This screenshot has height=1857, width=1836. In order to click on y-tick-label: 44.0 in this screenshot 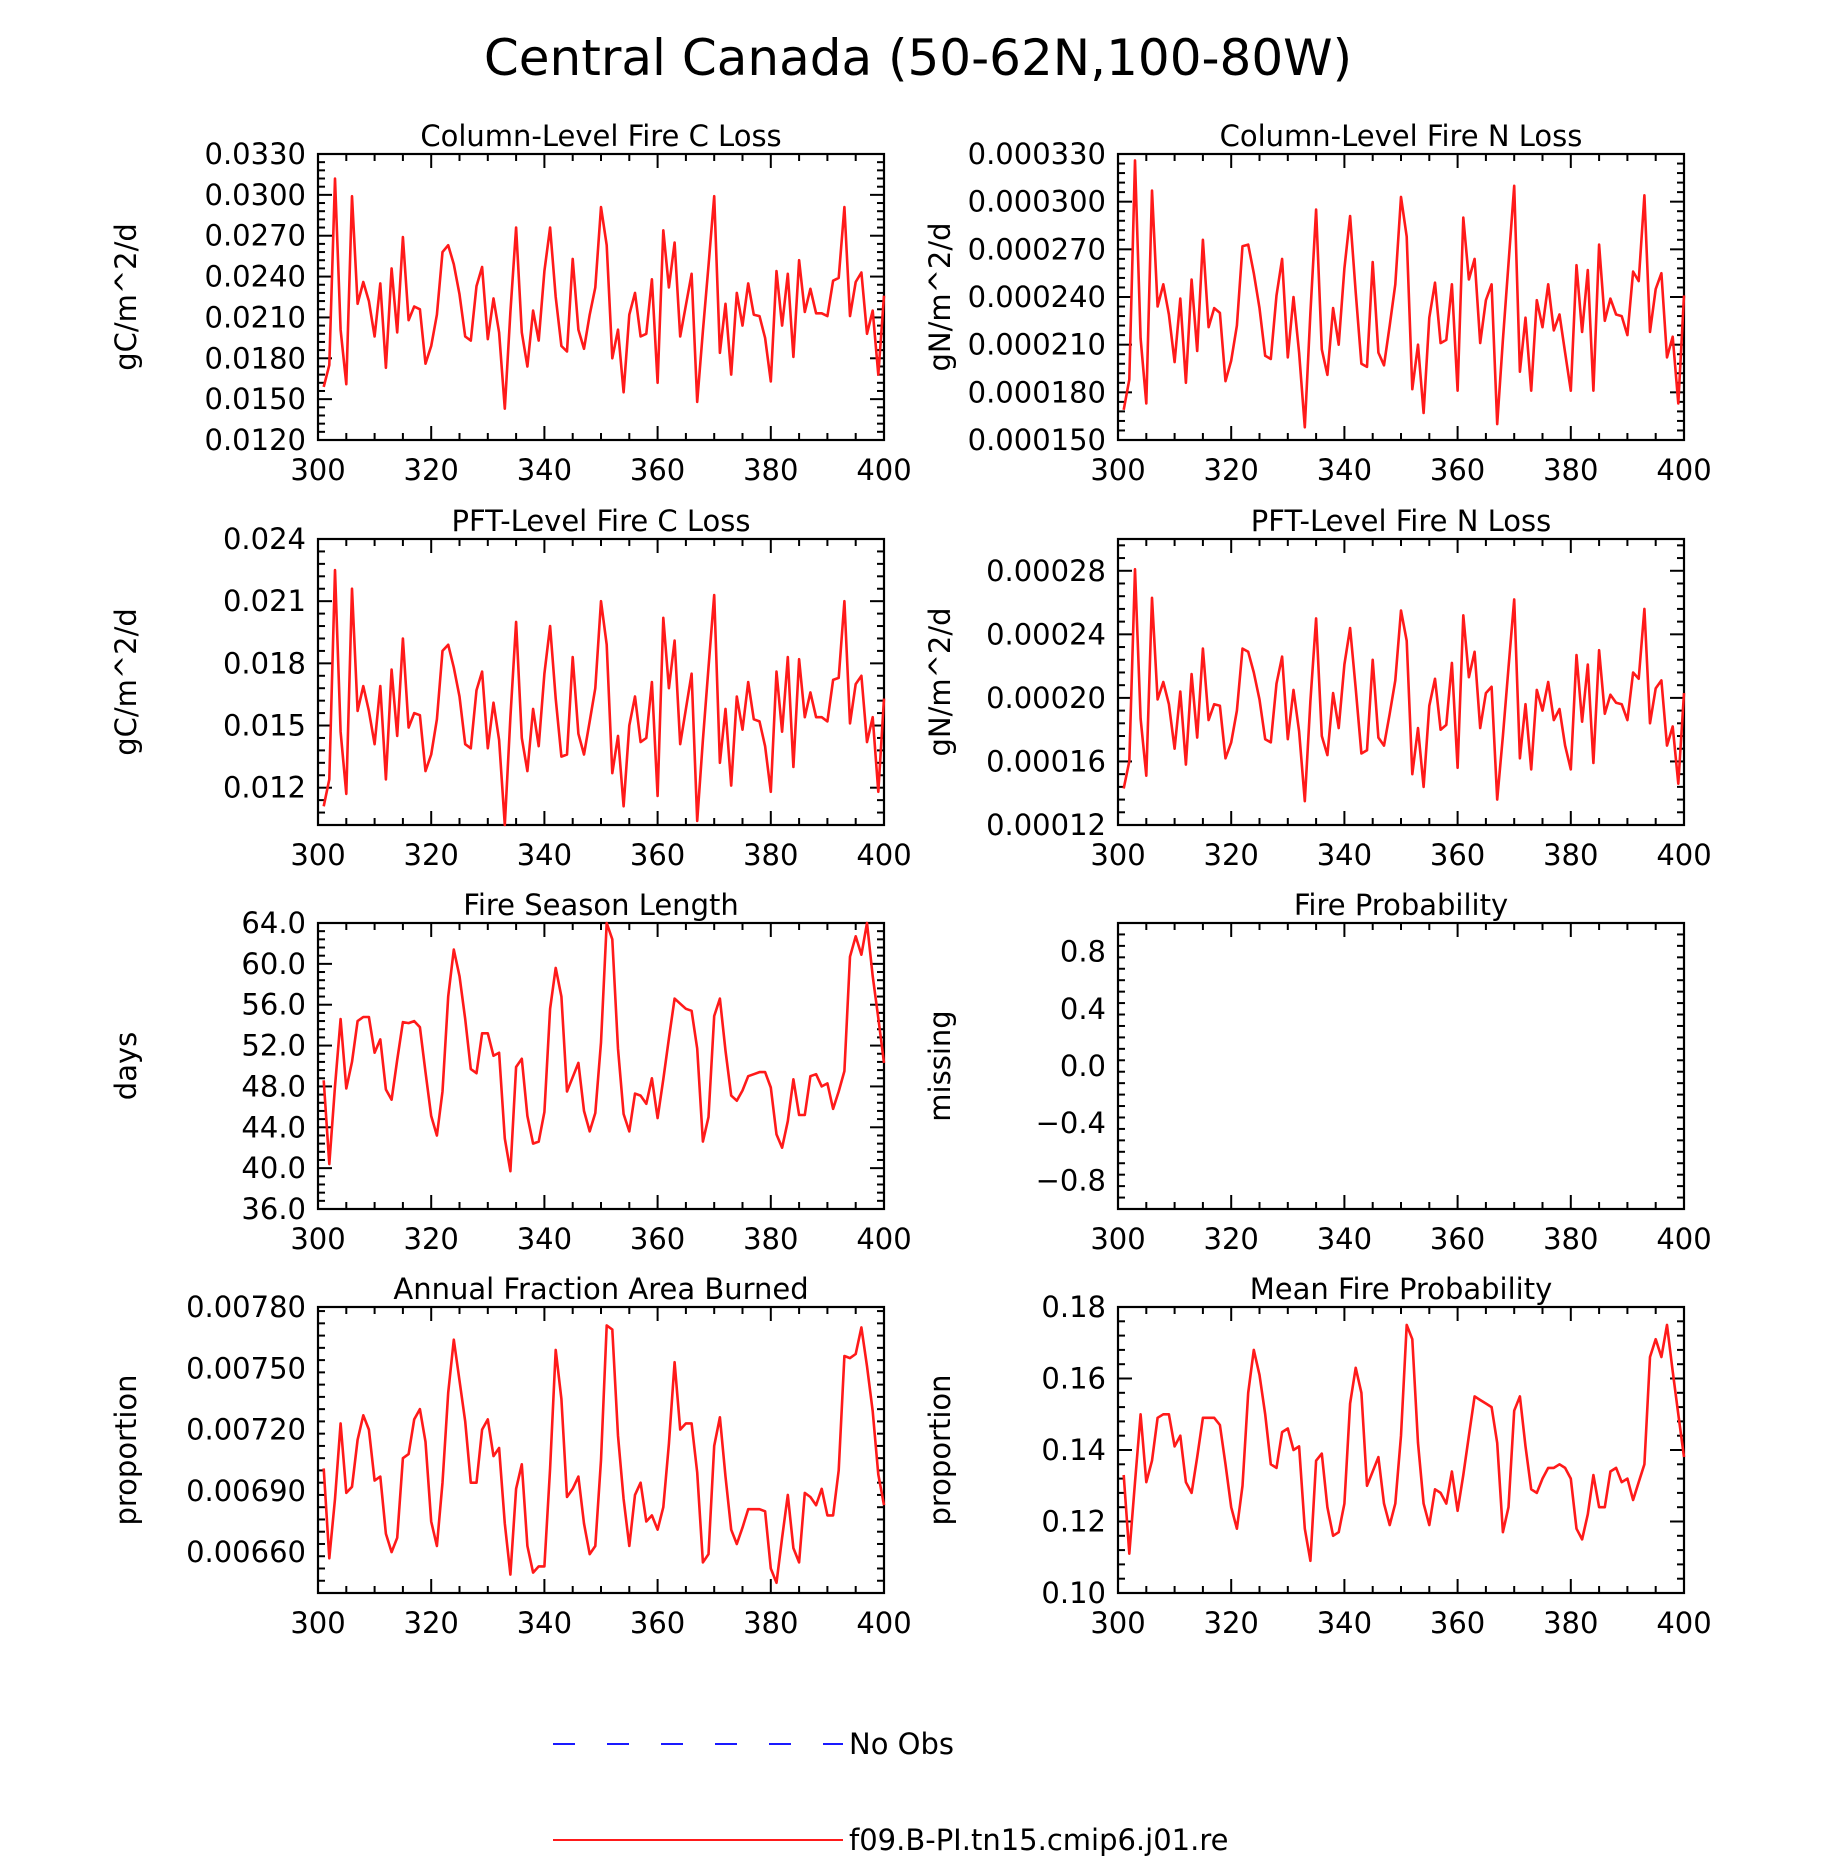, I will do `click(273, 1127)`.